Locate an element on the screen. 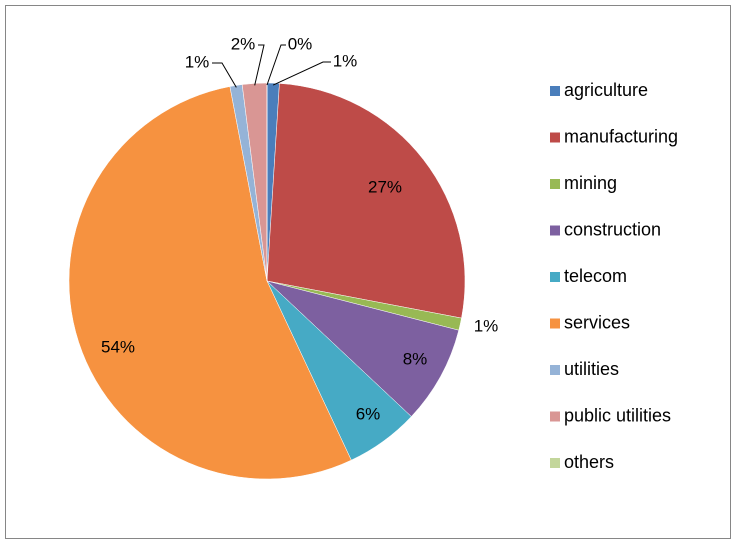  legend-label: mining is located at coordinates (590, 183).